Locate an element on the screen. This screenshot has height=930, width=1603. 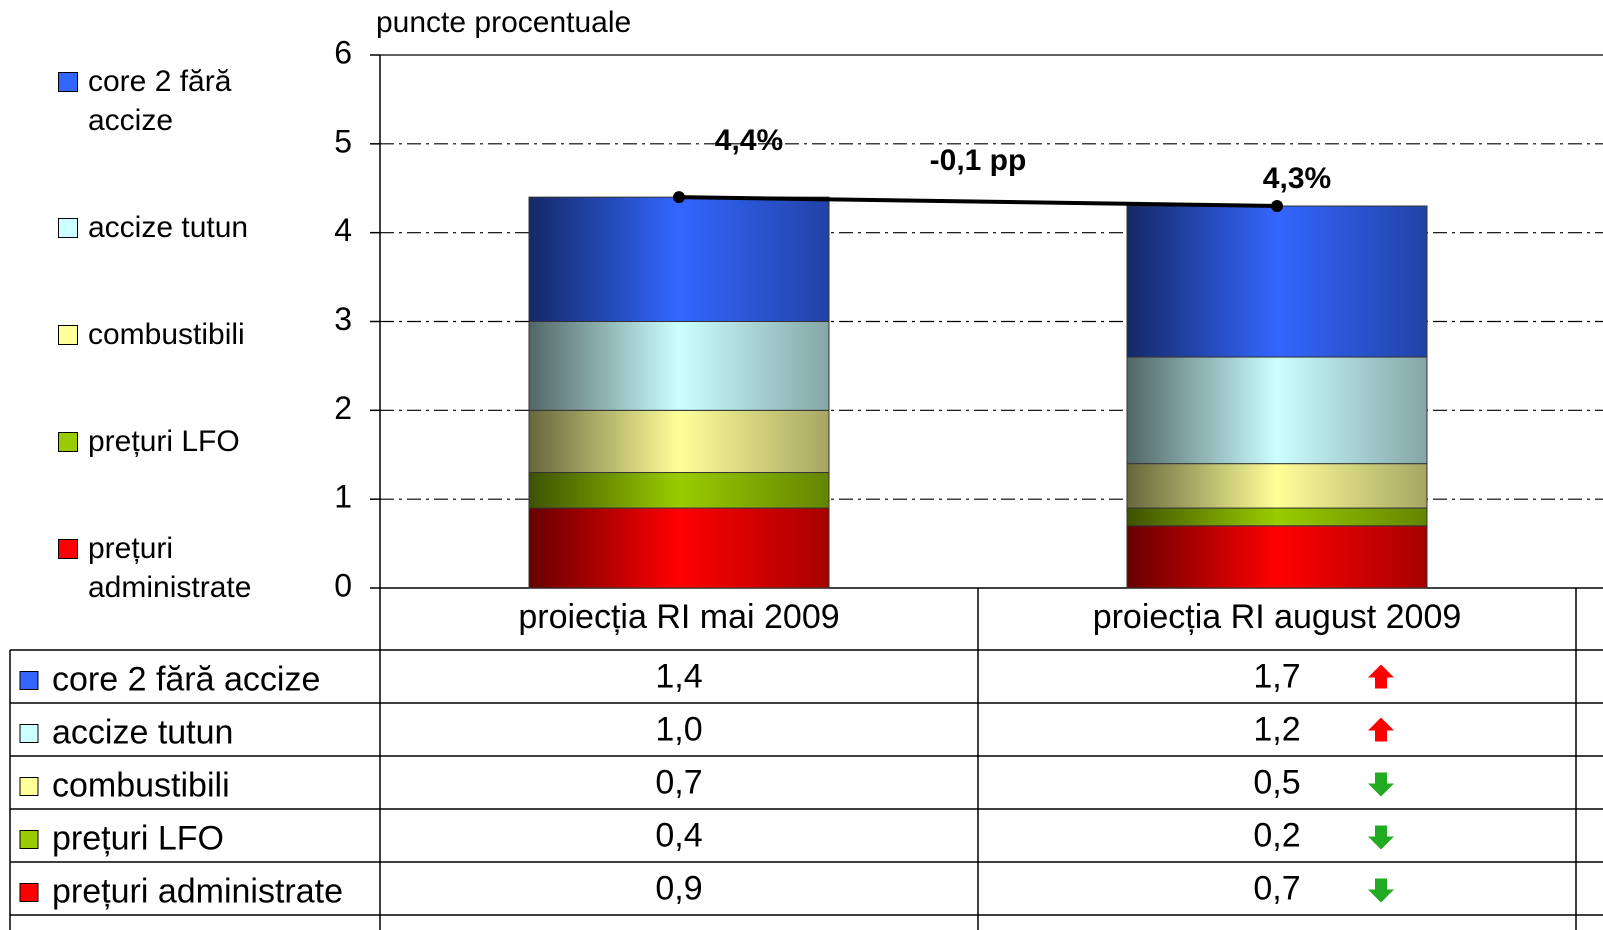
total-label: 4,3% is located at coordinates (1297, 178).